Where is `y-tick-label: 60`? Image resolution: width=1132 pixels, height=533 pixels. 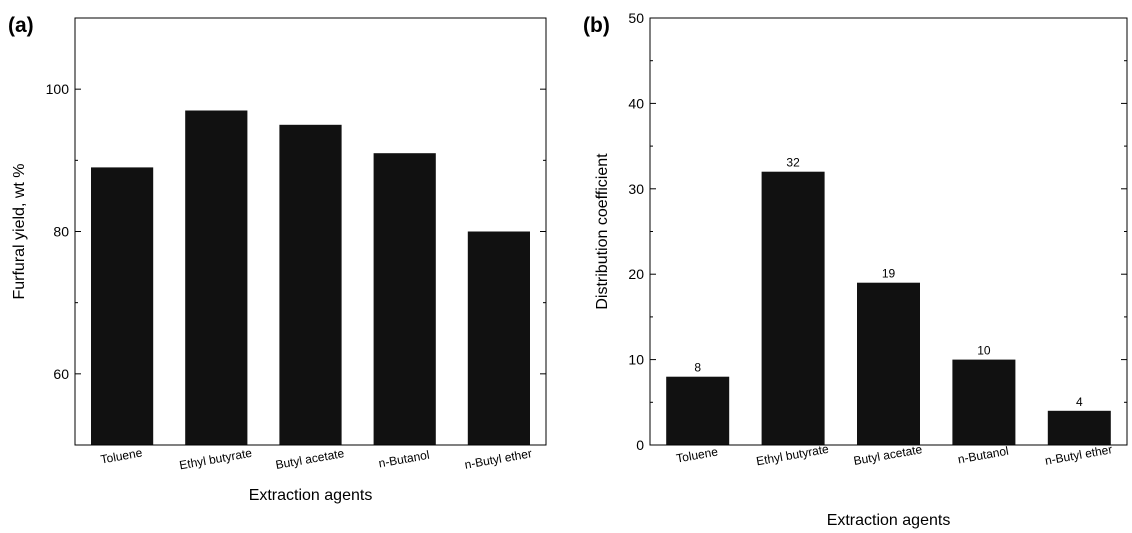
y-tick-label: 60 is located at coordinates (61, 374).